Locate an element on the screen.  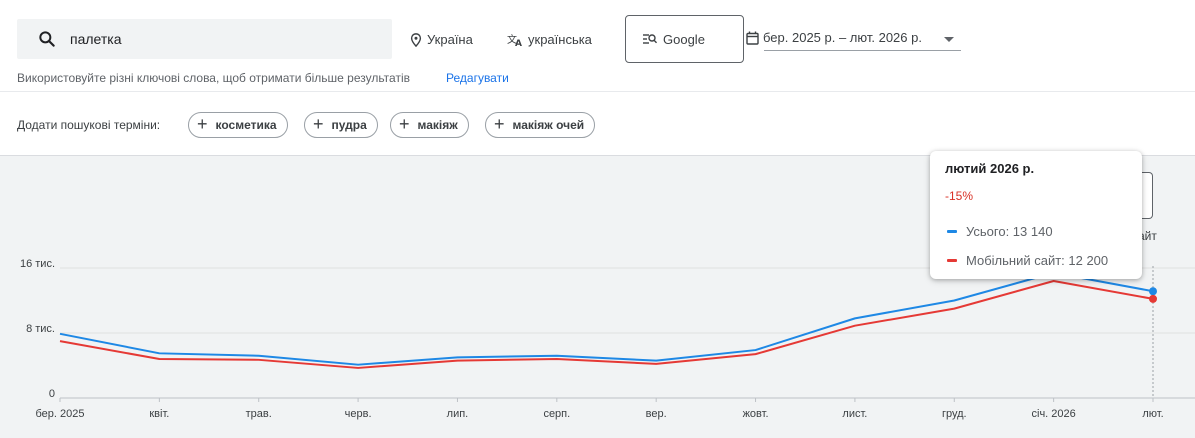
total-legend-swatch is located at coordinates (952, 231).